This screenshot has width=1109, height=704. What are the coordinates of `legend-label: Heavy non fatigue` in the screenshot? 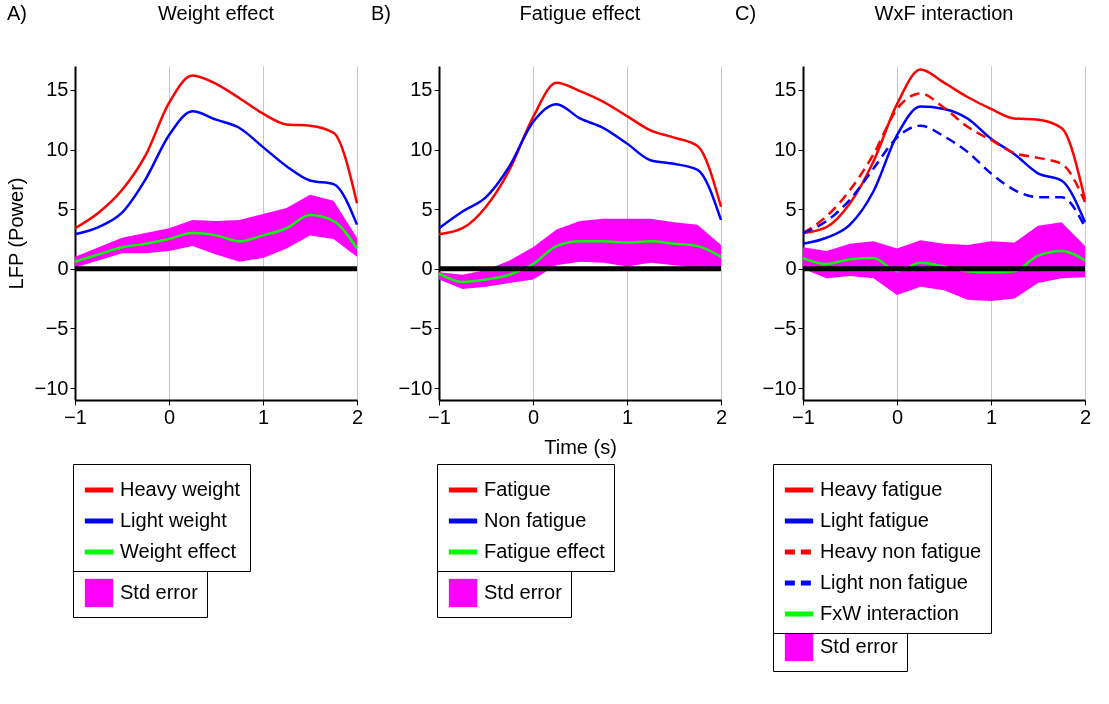 It's located at (901, 551).